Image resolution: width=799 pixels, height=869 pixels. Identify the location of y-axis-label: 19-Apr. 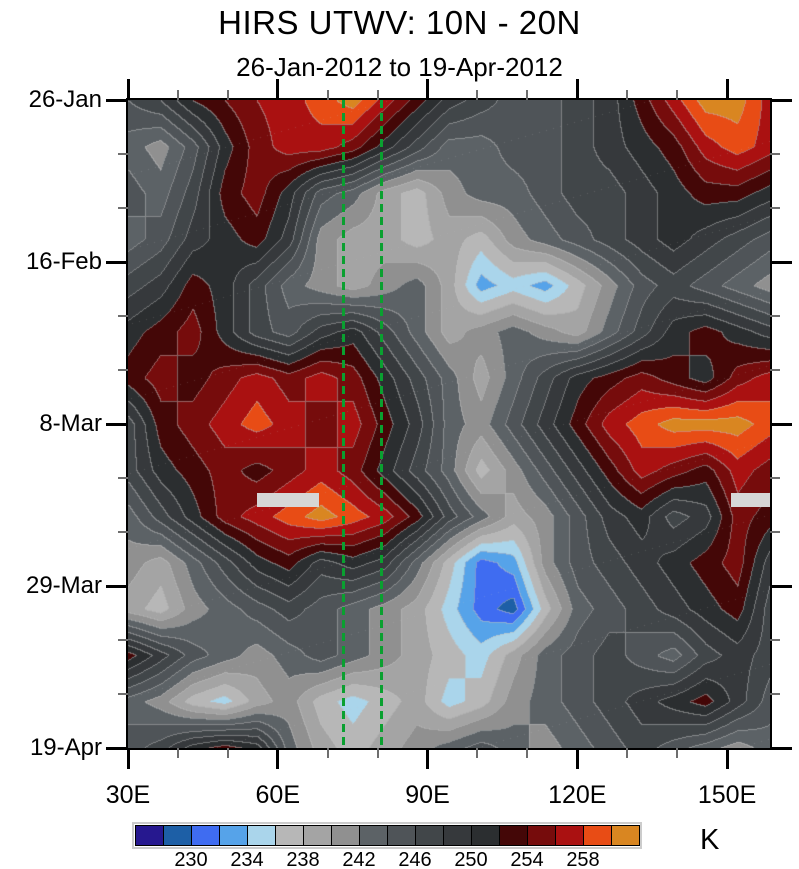
(65, 747).